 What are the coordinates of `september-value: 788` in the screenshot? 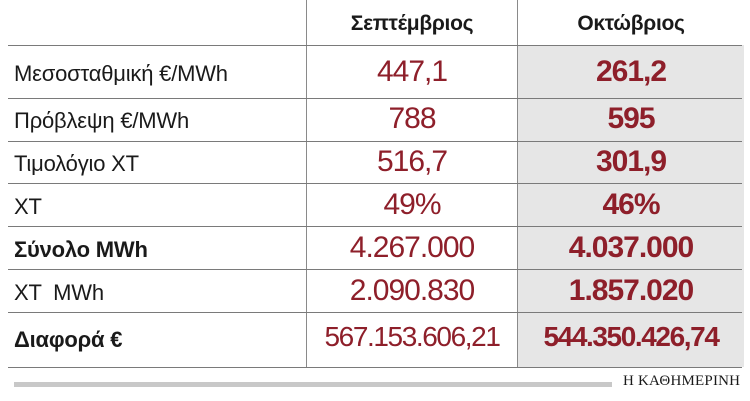 It's located at (412, 118).